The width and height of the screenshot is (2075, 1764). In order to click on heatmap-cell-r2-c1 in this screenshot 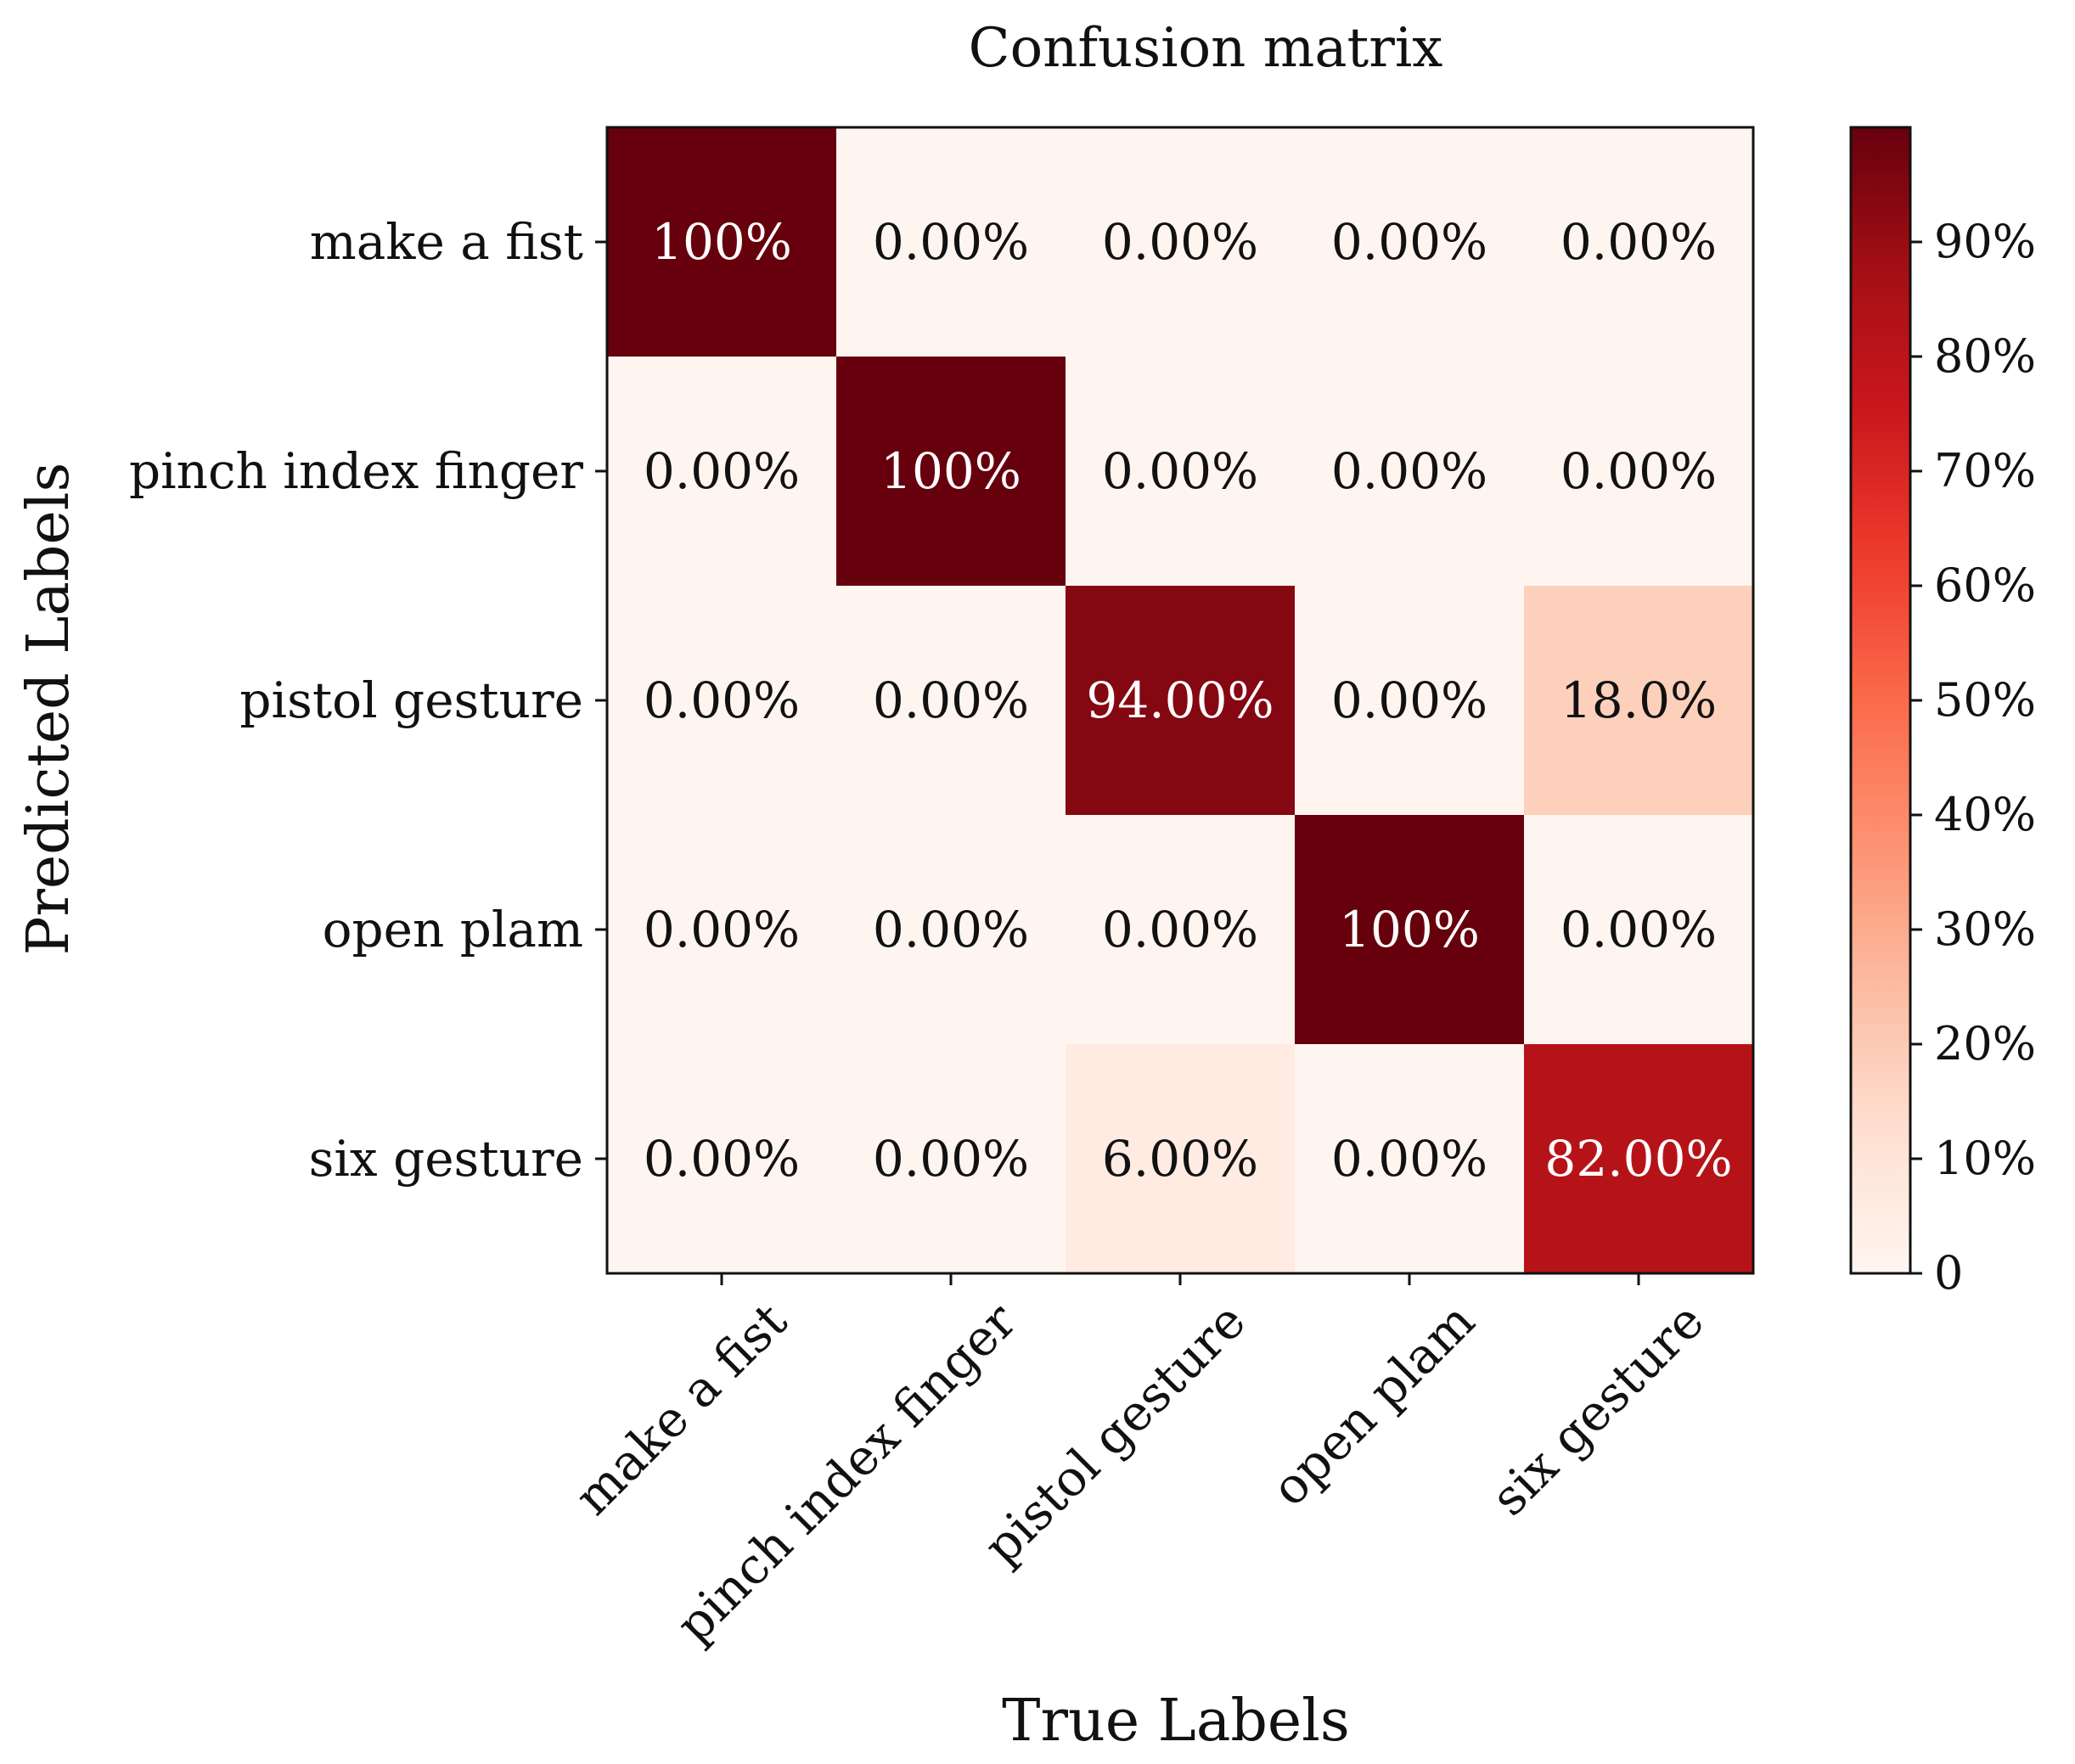, I will do `click(951, 701)`.